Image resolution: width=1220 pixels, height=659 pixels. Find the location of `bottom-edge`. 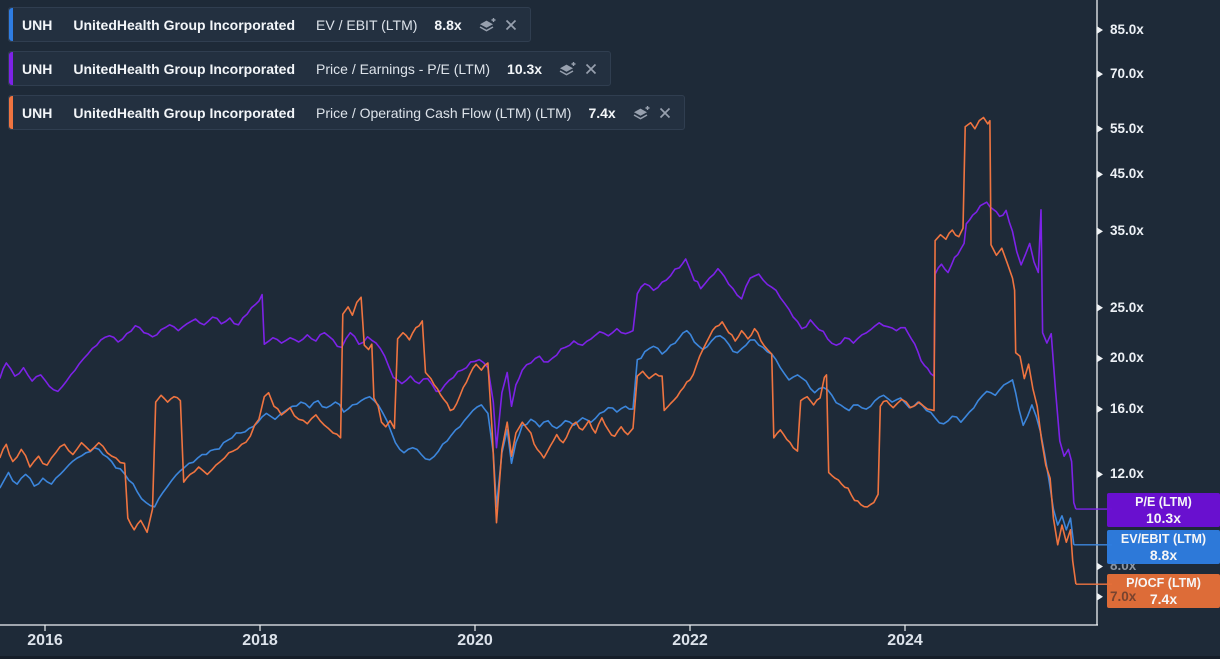

bottom-edge is located at coordinates (610, 657).